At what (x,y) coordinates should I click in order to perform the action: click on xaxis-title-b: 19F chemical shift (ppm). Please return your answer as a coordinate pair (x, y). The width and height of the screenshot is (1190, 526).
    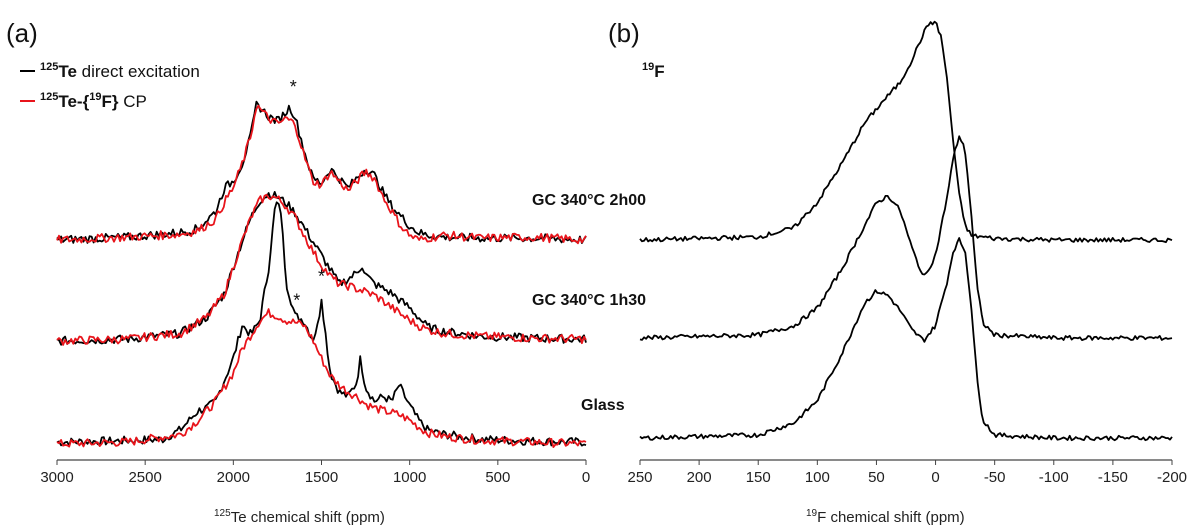
    Looking at the image, I should click on (885, 517).